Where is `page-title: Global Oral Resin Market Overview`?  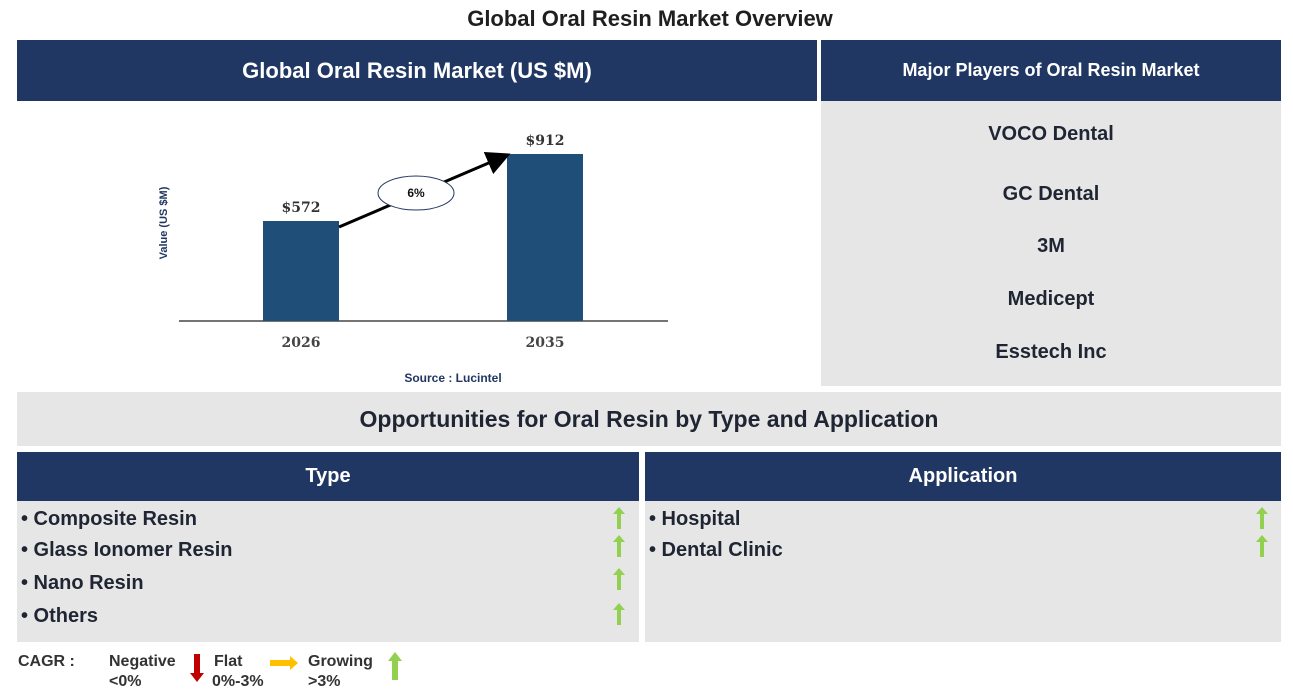
page-title: Global Oral Resin Market Overview is located at coordinates (650, 18).